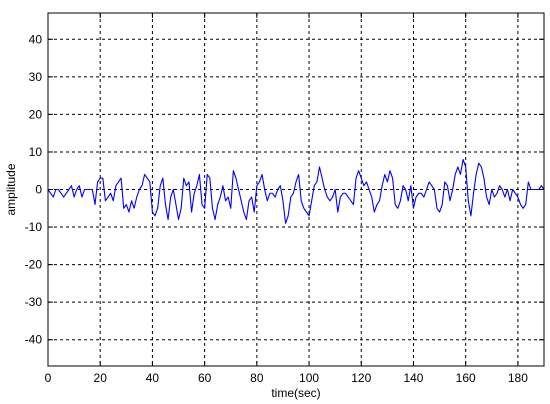 The height and width of the screenshot is (404, 550). What do you see at coordinates (361, 378) in the screenshot?
I see `x-tick-label: 120` at bounding box center [361, 378].